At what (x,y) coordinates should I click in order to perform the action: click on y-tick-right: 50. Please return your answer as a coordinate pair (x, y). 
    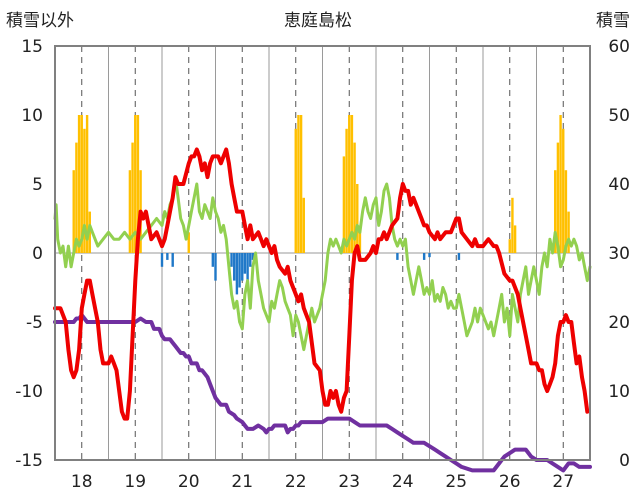
    Looking at the image, I should click on (619, 116).